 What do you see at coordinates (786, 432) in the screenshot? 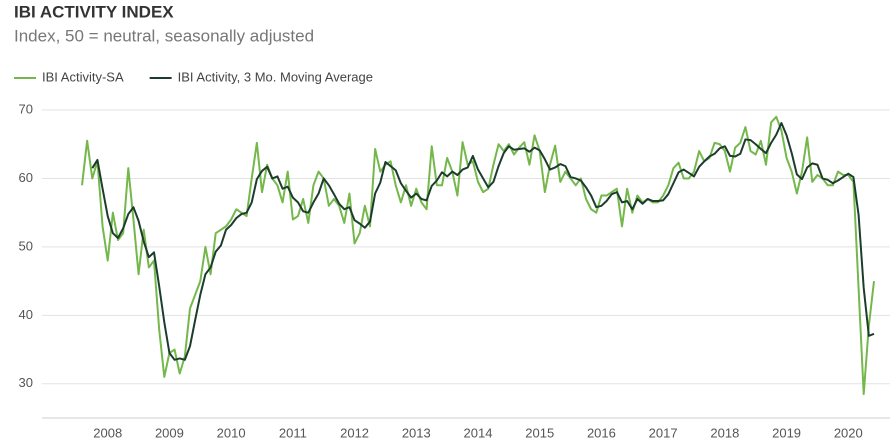
I see `x-tick-label: 2019` at bounding box center [786, 432].